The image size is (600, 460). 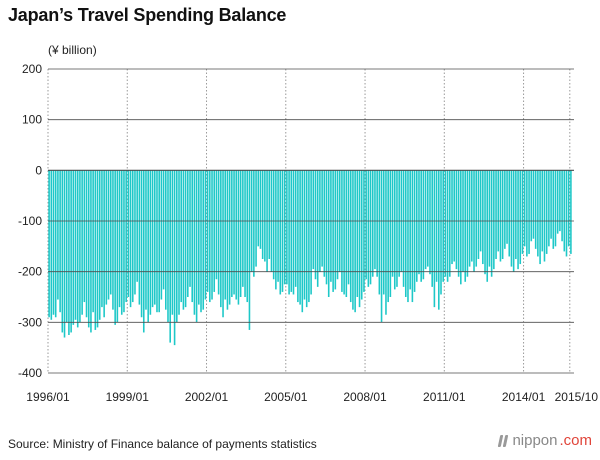 What do you see at coordinates (524, 397) in the screenshot?
I see `x-tick-label: 2014/01` at bounding box center [524, 397].